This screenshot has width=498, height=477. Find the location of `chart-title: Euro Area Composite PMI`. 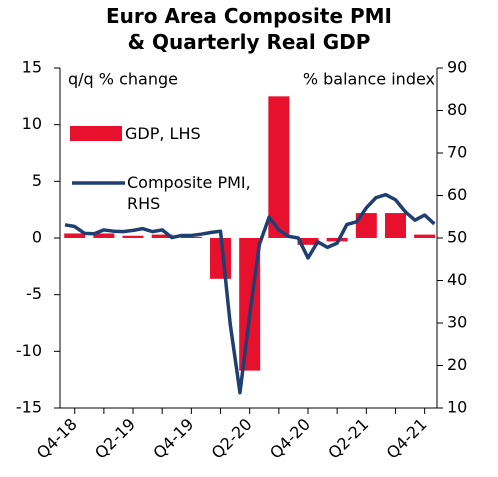

chart-title: Euro Area Composite PMI is located at coordinates (249, 16).